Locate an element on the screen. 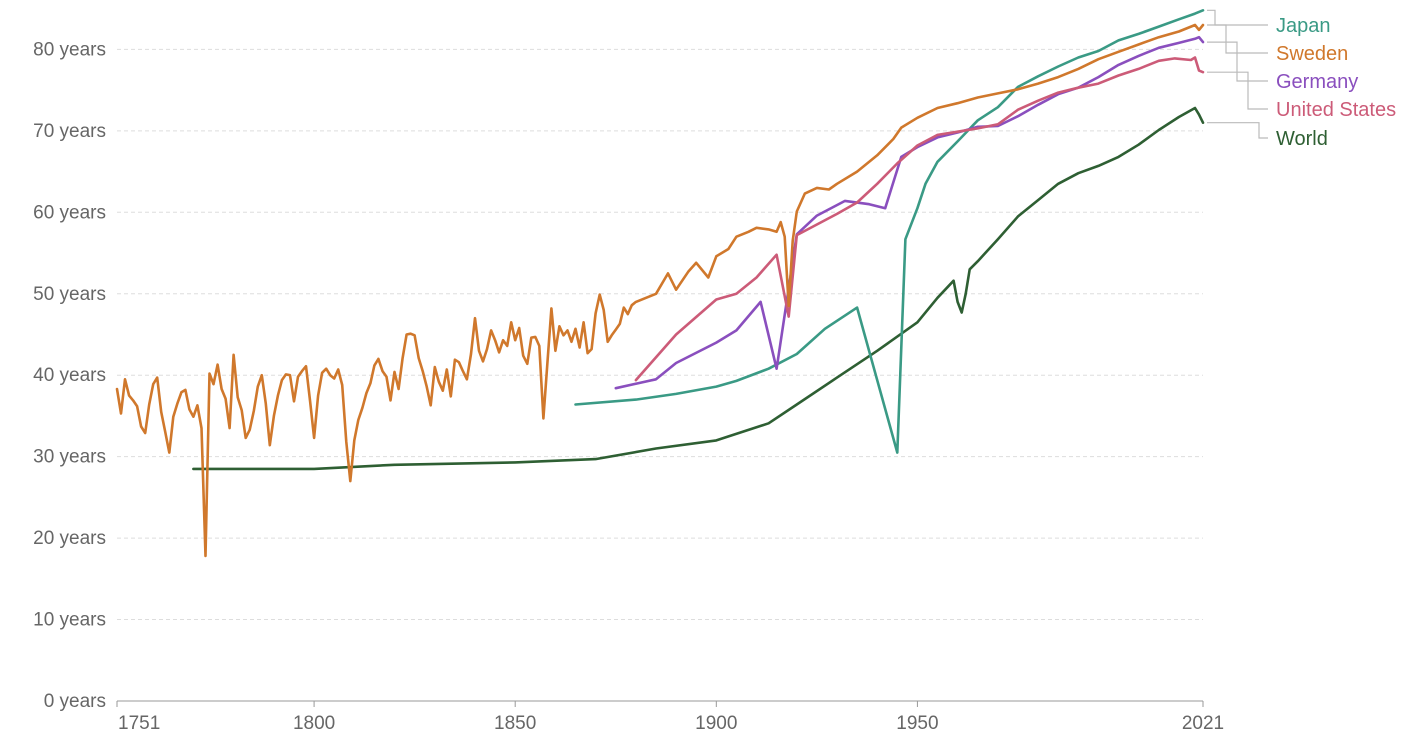  y-tick-label: 40 years is located at coordinates (69, 375).